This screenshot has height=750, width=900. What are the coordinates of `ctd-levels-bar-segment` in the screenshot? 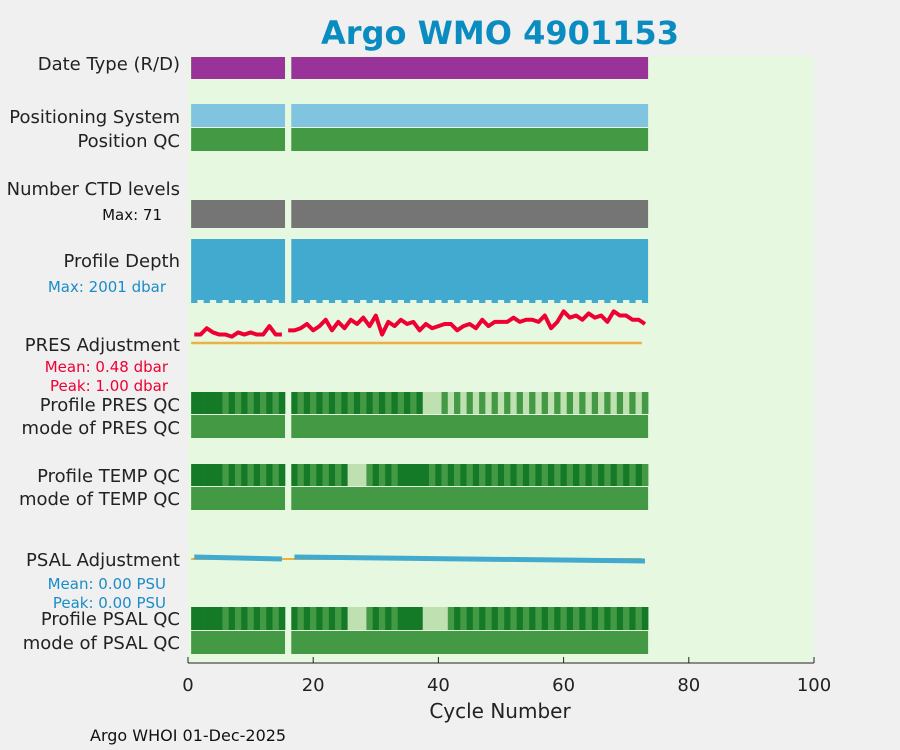 It's located at (238, 214).